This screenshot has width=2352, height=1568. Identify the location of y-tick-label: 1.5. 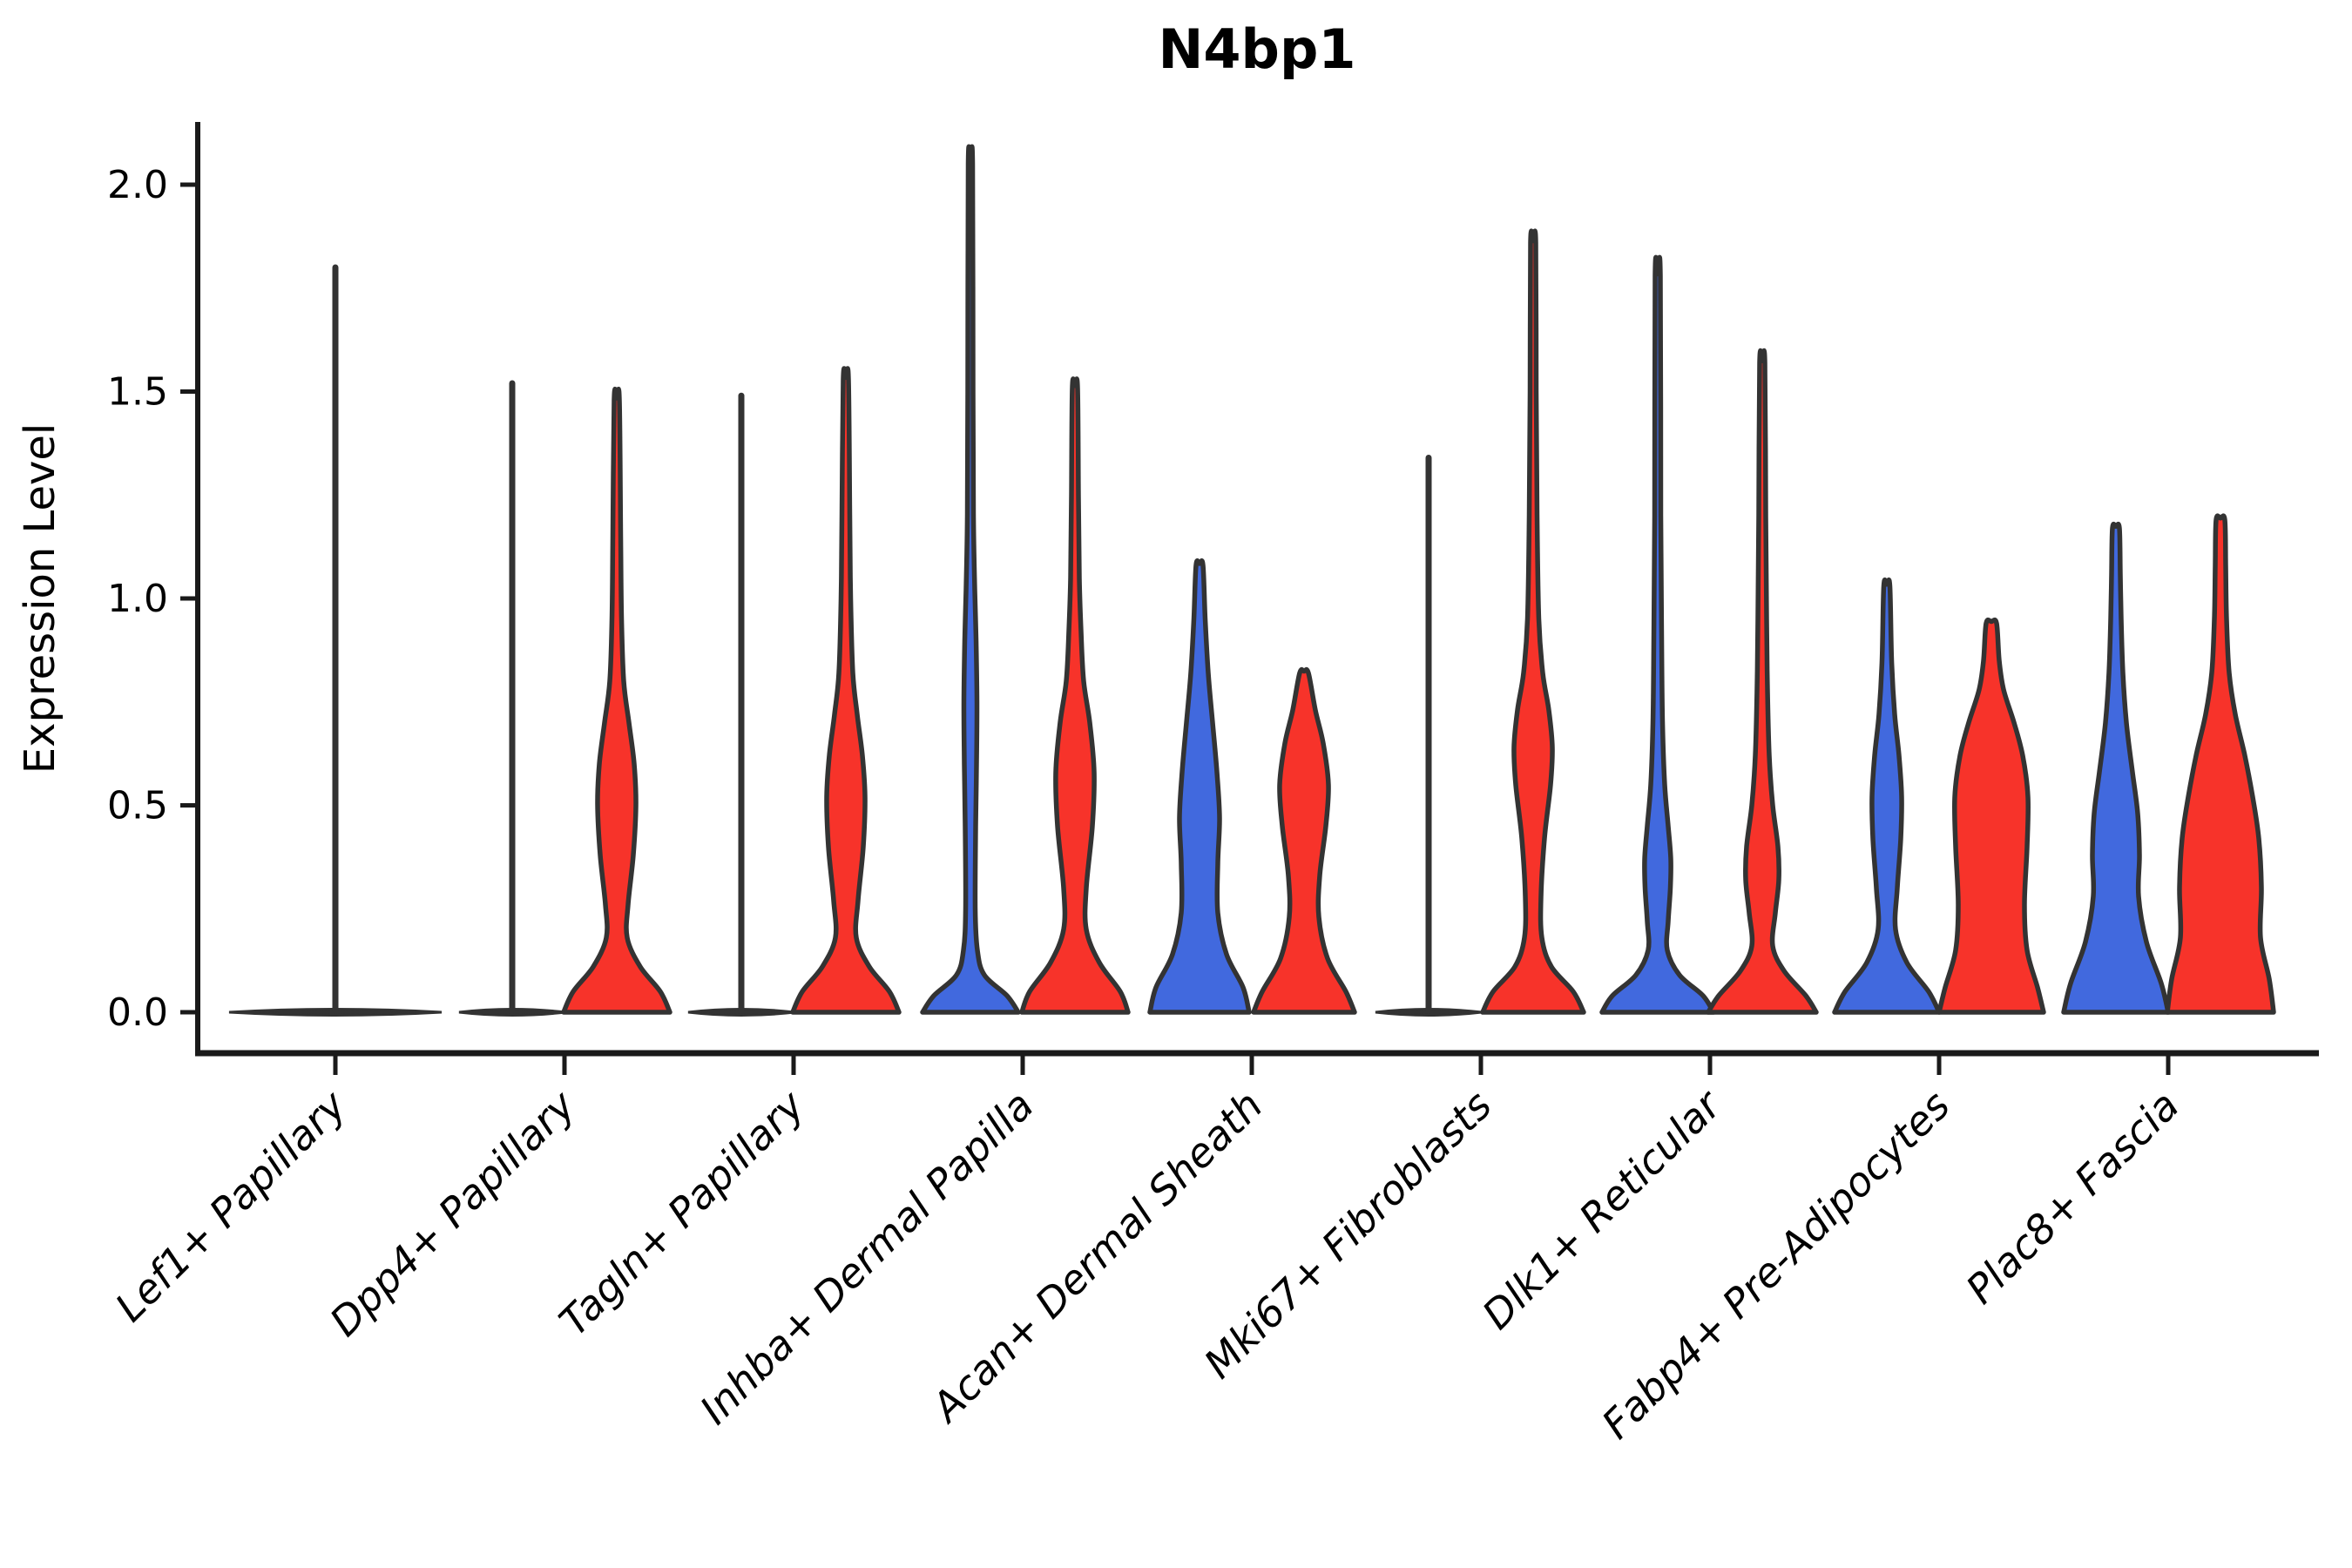
(137, 393).